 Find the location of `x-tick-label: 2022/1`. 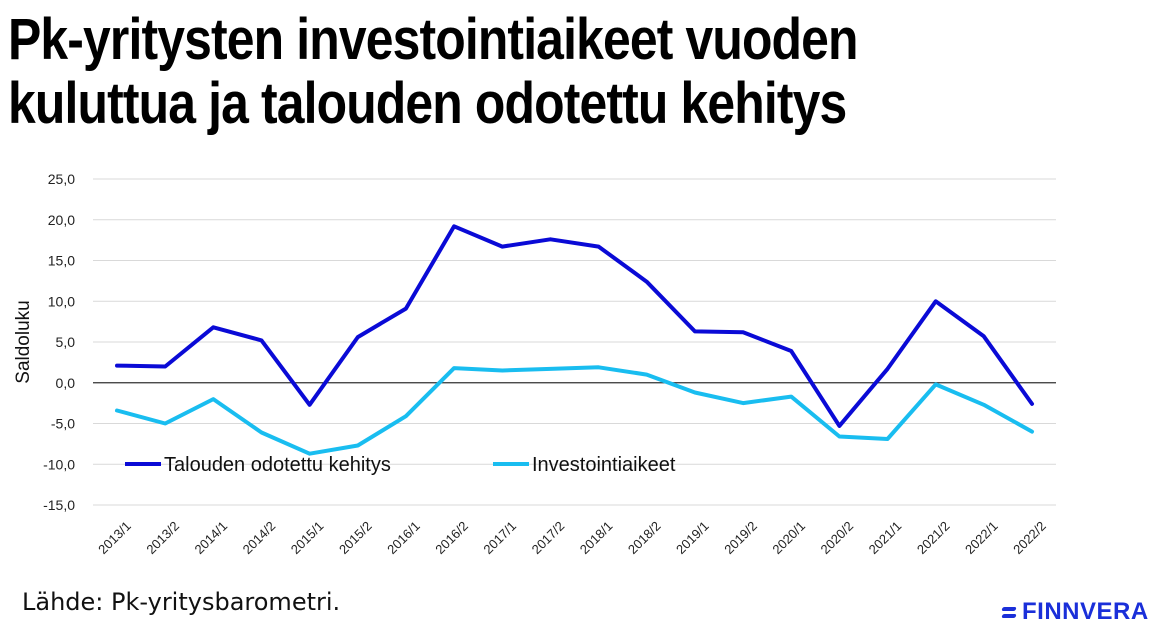

x-tick-label: 2022/1 is located at coordinates (981, 537).